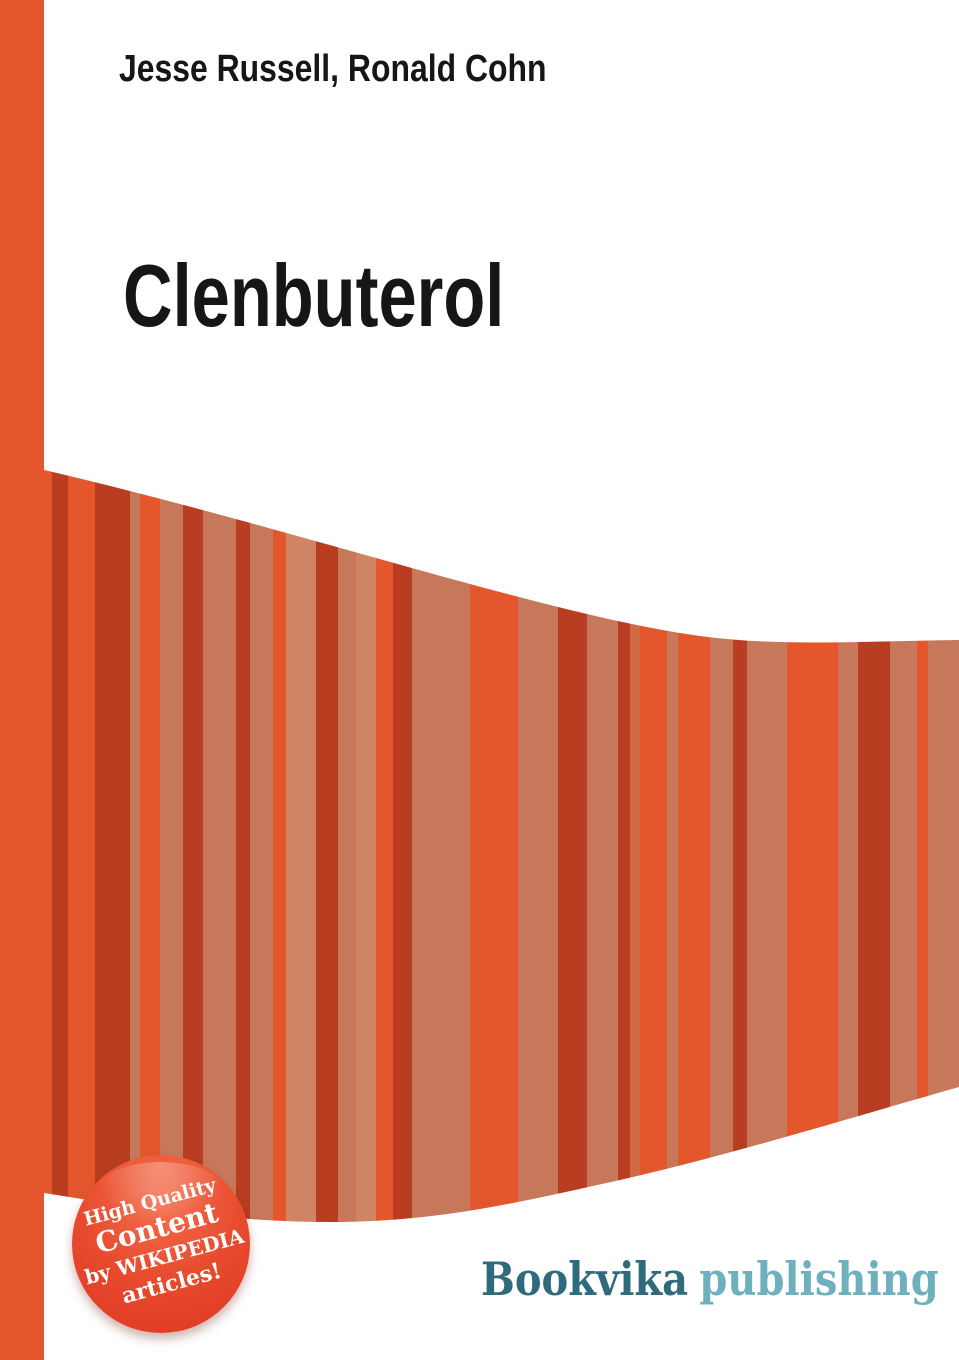  Describe the element at coordinates (22, 680) in the screenshot. I see `left-spine-stripe` at that location.